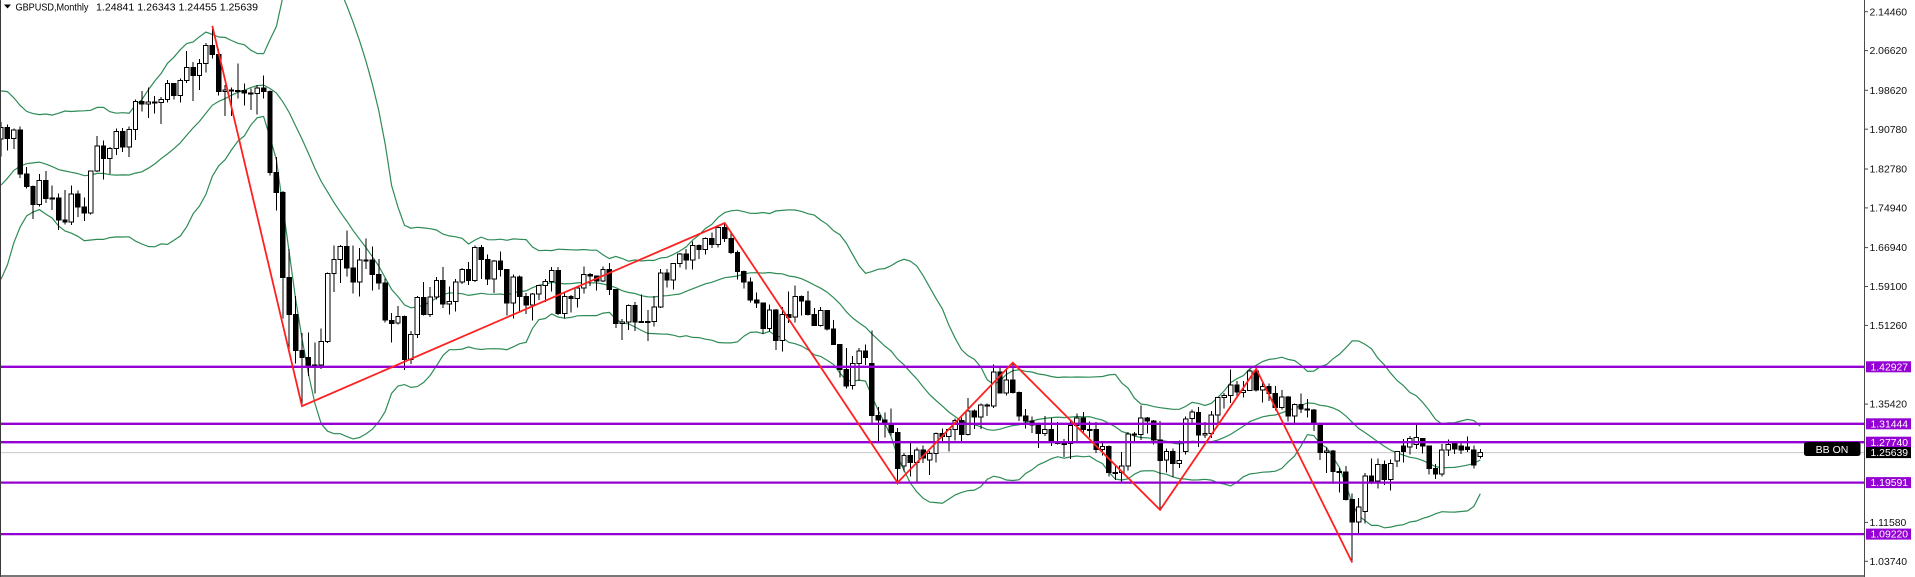  I want to click on svg-text: 1.51260, so click(1889, 326).